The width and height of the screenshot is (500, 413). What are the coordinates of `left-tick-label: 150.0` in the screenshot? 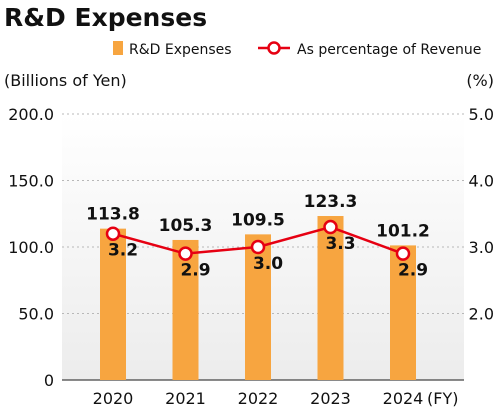 It's located at (31, 181).